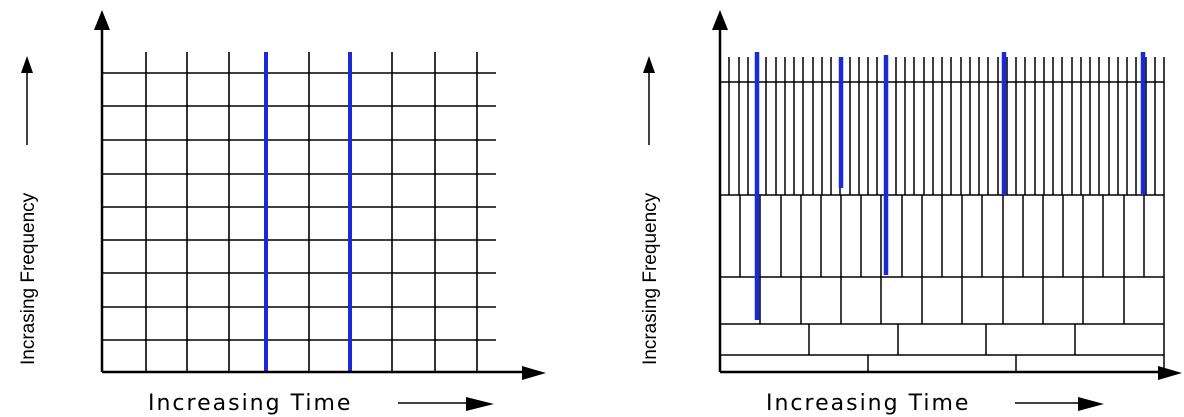 The image size is (1184, 417). I want to click on stft-highlight-lines, so click(308, 212).